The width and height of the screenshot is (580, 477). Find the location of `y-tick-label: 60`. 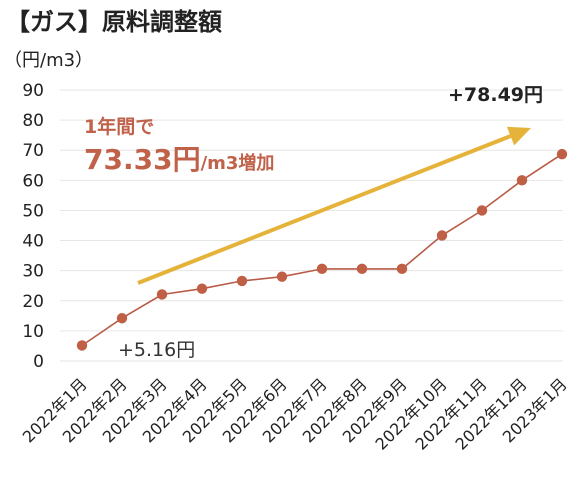

y-tick-label: 60 is located at coordinates (33, 181).